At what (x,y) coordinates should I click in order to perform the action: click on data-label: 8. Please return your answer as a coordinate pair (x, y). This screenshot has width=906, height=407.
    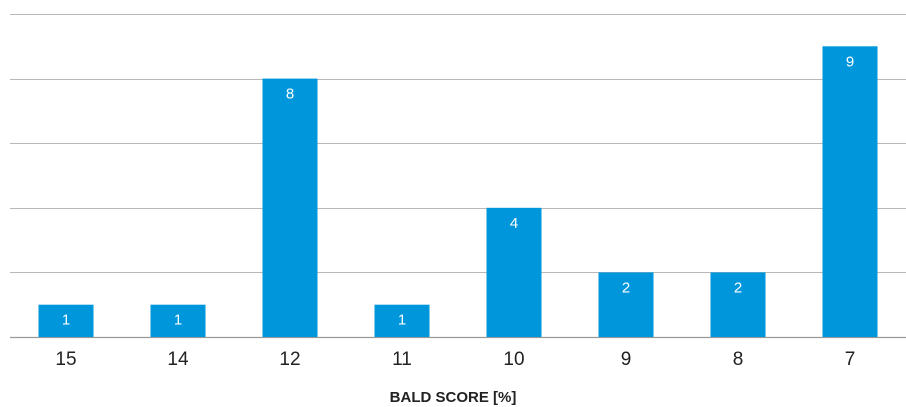
    Looking at the image, I should click on (290, 94).